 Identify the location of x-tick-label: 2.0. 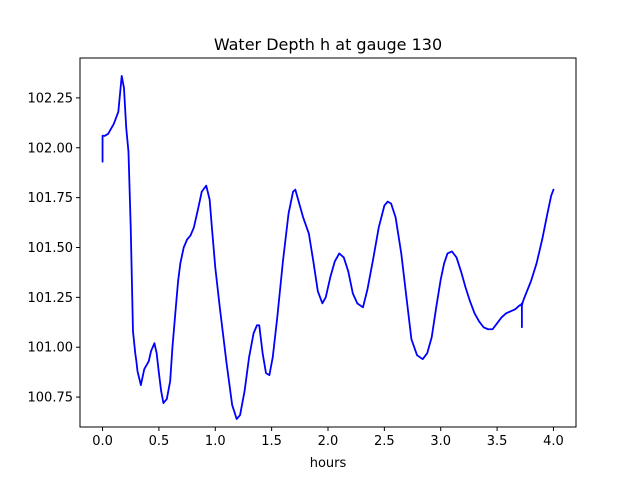
(328, 441).